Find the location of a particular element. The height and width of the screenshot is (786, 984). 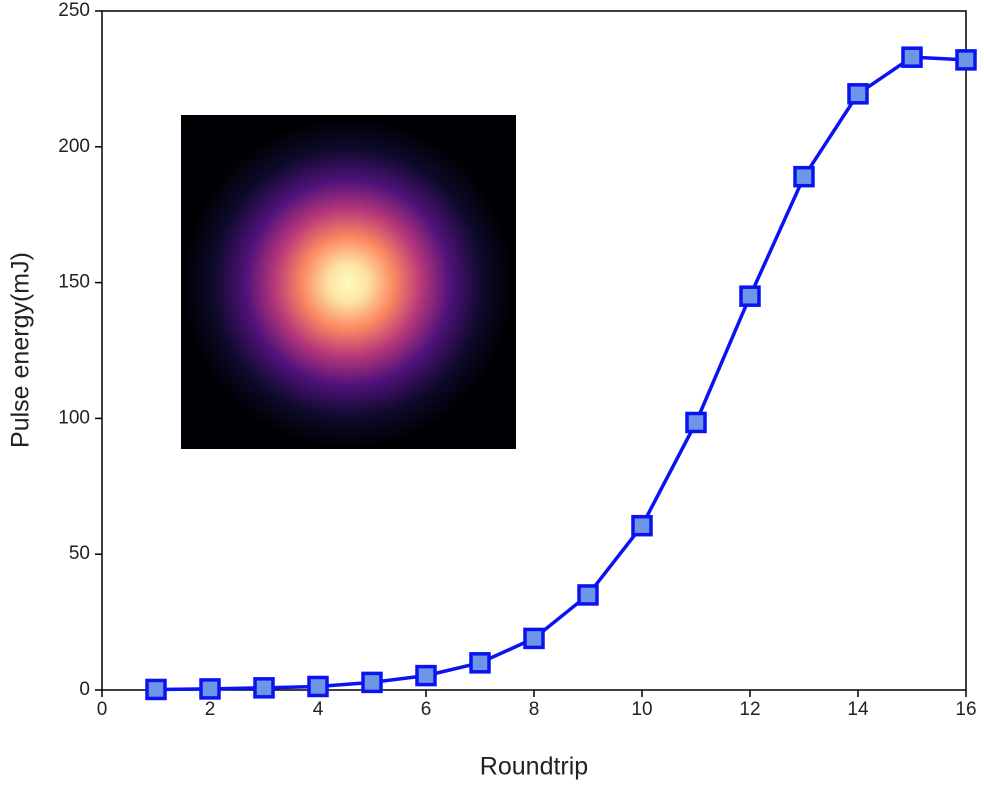

y-tick-label: 150 is located at coordinates (74, 282).